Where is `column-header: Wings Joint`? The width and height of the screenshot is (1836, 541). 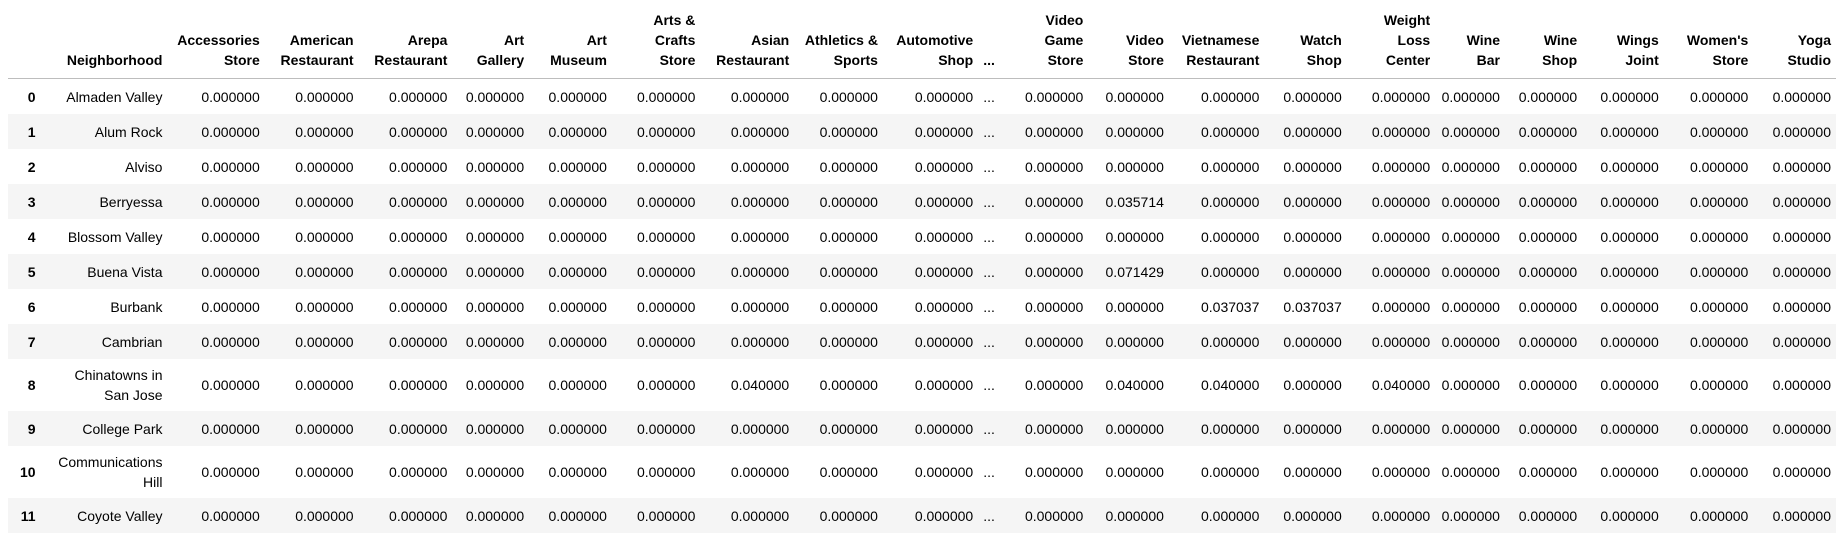 column-header: Wings Joint is located at coordinates (1623, 42).